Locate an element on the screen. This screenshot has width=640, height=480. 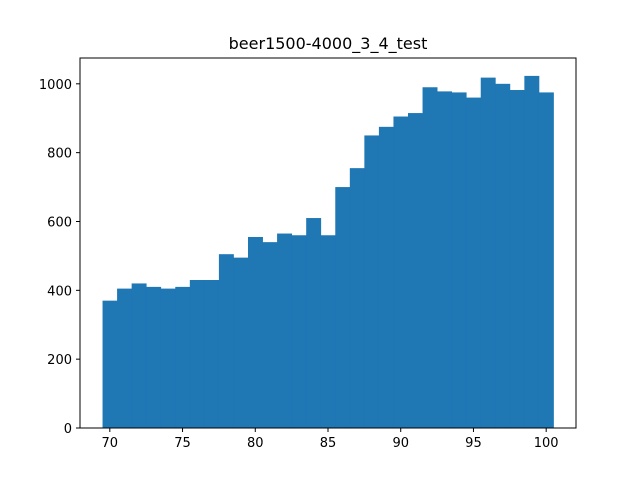
y-tick-label: 600 is located at coordinates (59, 222).